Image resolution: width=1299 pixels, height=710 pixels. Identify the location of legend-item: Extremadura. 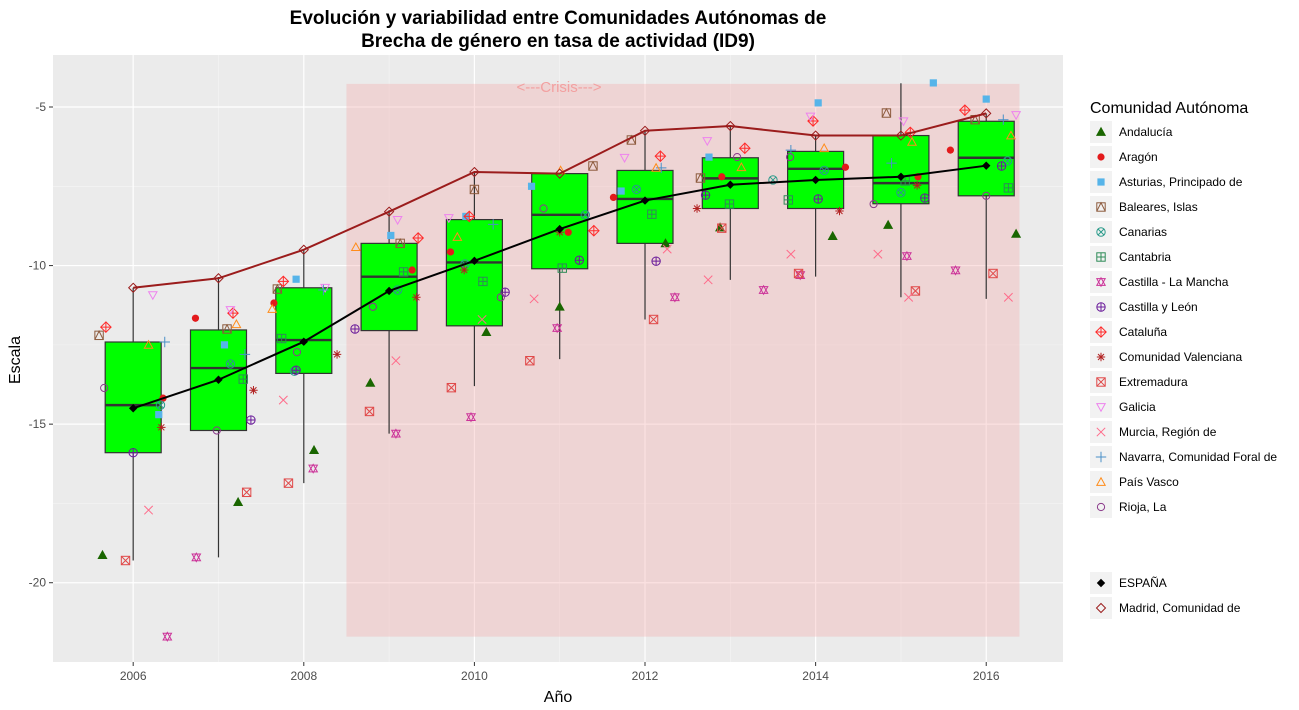
(1139, 382).